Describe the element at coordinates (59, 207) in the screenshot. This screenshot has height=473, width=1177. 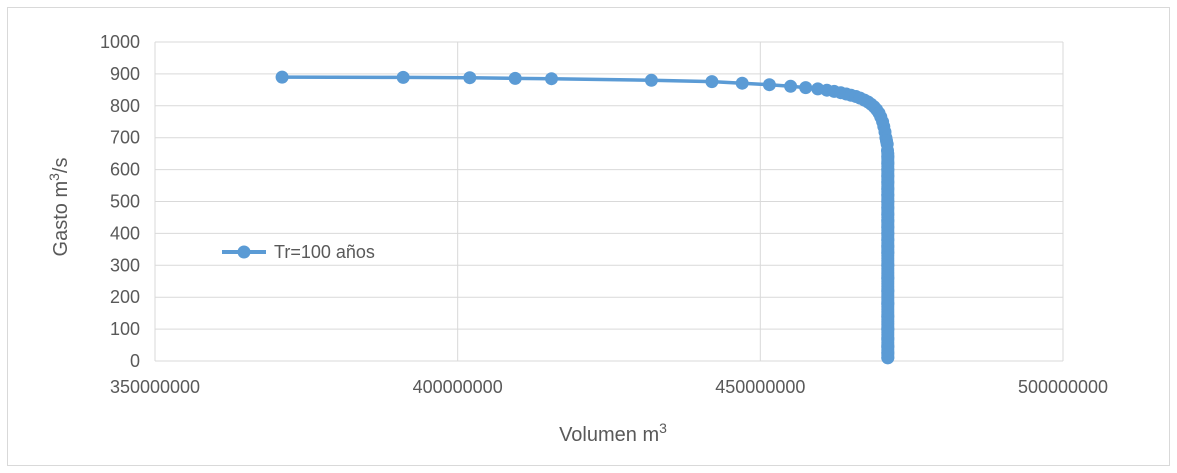
I see `y-axis-title: Gasto m3/s` at that location.